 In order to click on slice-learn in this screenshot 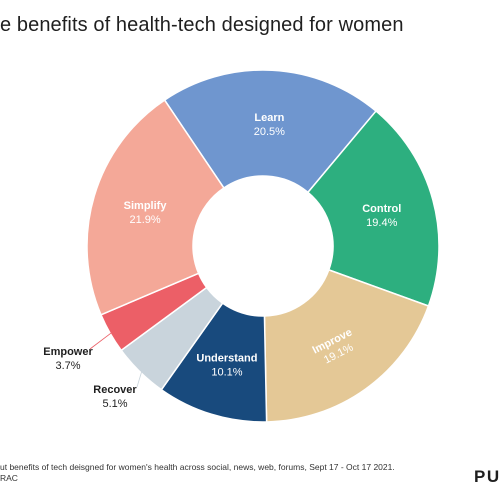, I will do `click(270, 131)`.